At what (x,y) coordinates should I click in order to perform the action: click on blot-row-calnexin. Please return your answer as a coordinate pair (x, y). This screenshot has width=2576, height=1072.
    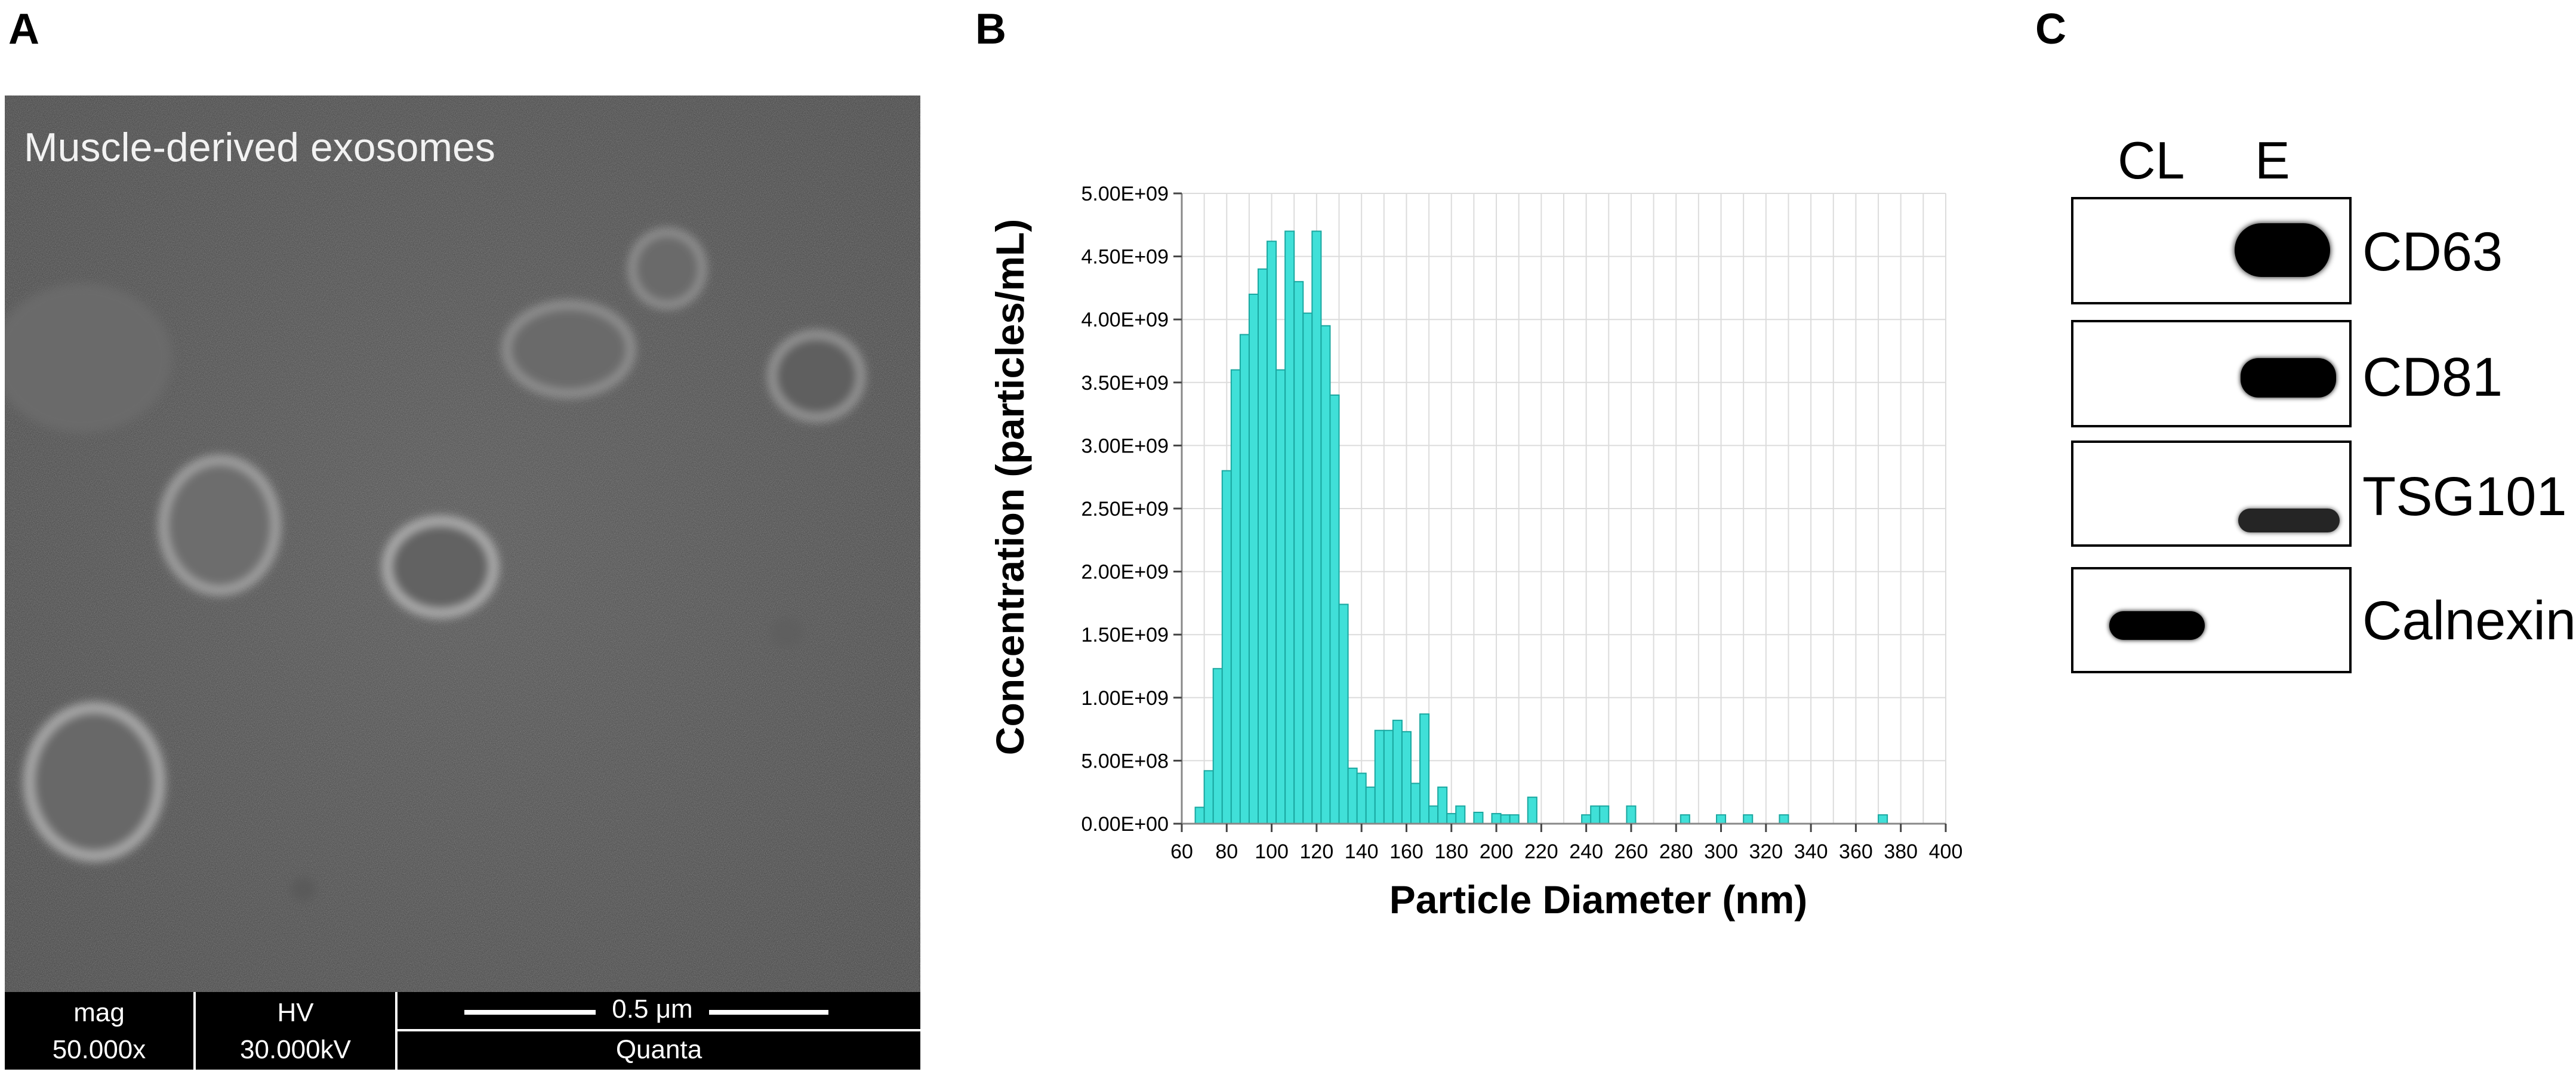
    Looking at the image, I should click on (2211, 620).